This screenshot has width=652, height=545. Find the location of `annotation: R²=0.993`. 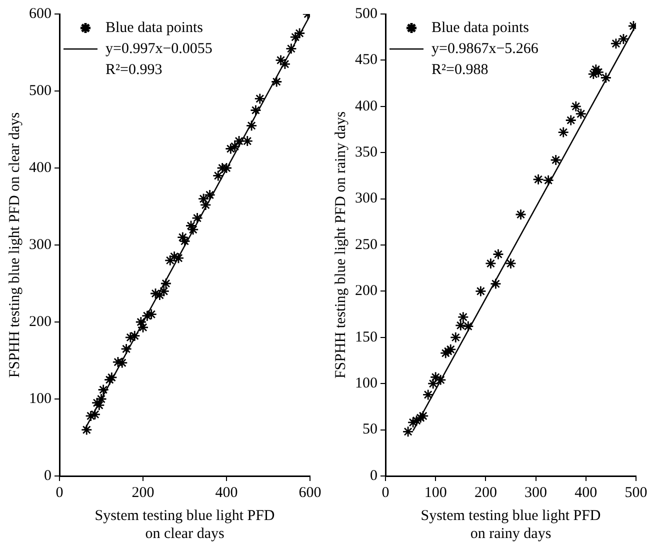

annotation: R²=0.993 is located at coordinates (134, 70).